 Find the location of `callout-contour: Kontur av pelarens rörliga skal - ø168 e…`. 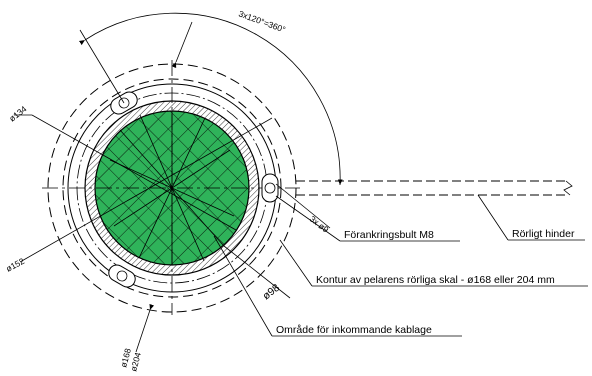

callout-contour: Kontur av pelarens rörliga skal - ø168 e… is located at coordinates (435, 280).